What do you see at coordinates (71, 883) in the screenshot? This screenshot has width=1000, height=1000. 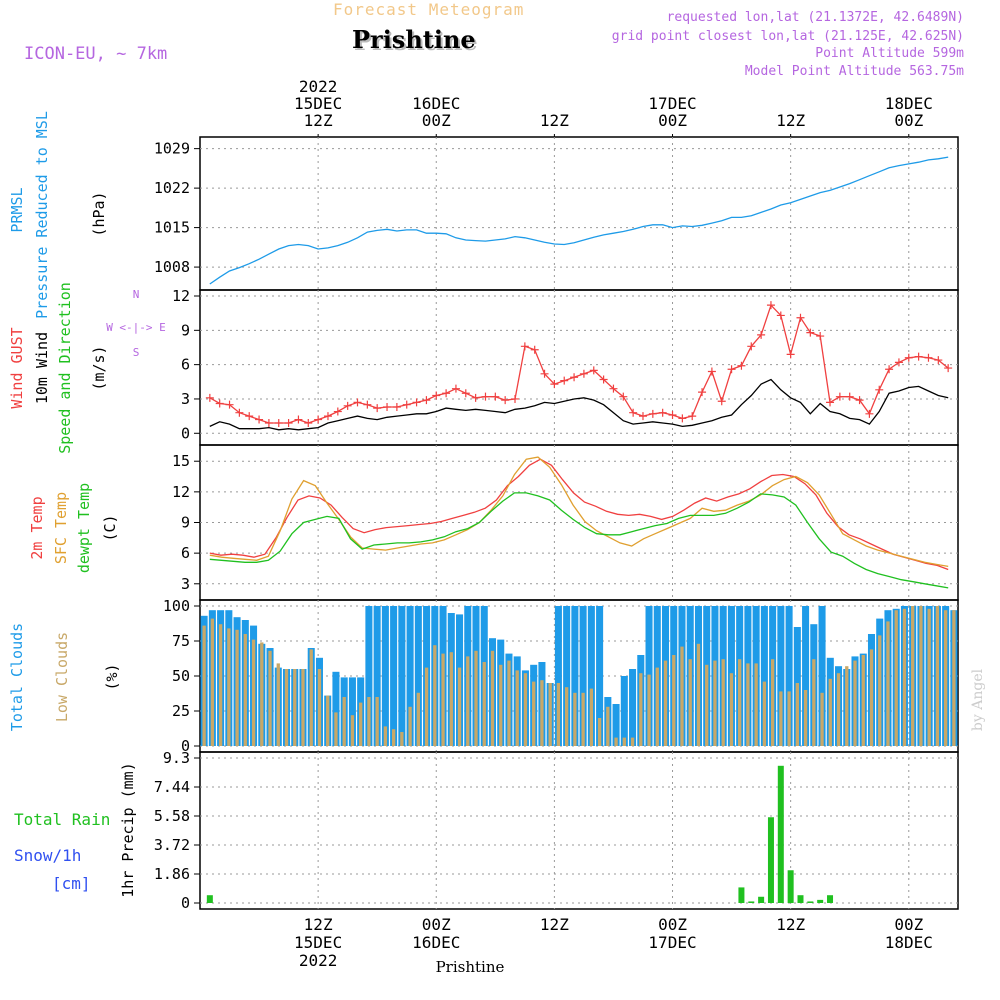 I see `snow-unit-label: [cm]` at bounding box center [71, 883].